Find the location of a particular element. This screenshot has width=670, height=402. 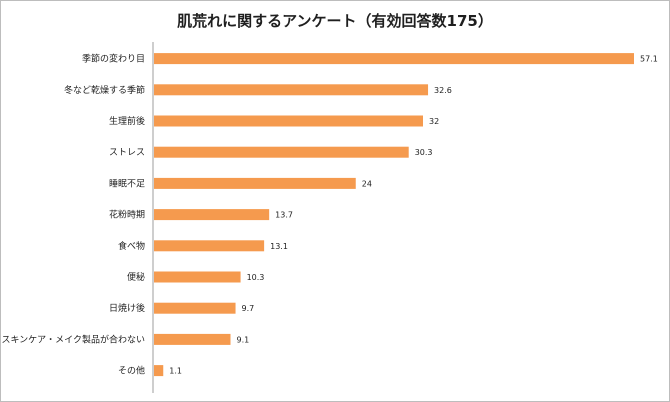

data-label: 57.1 is located at coordinates (649, 59).